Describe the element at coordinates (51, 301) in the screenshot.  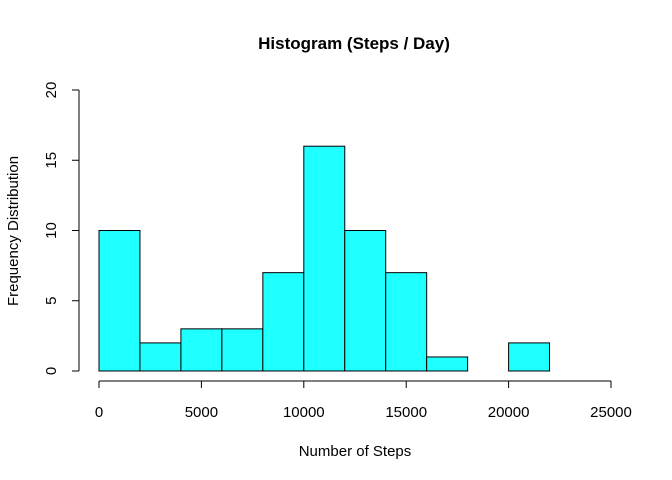
I see `y-tick-label: 5` at that location.